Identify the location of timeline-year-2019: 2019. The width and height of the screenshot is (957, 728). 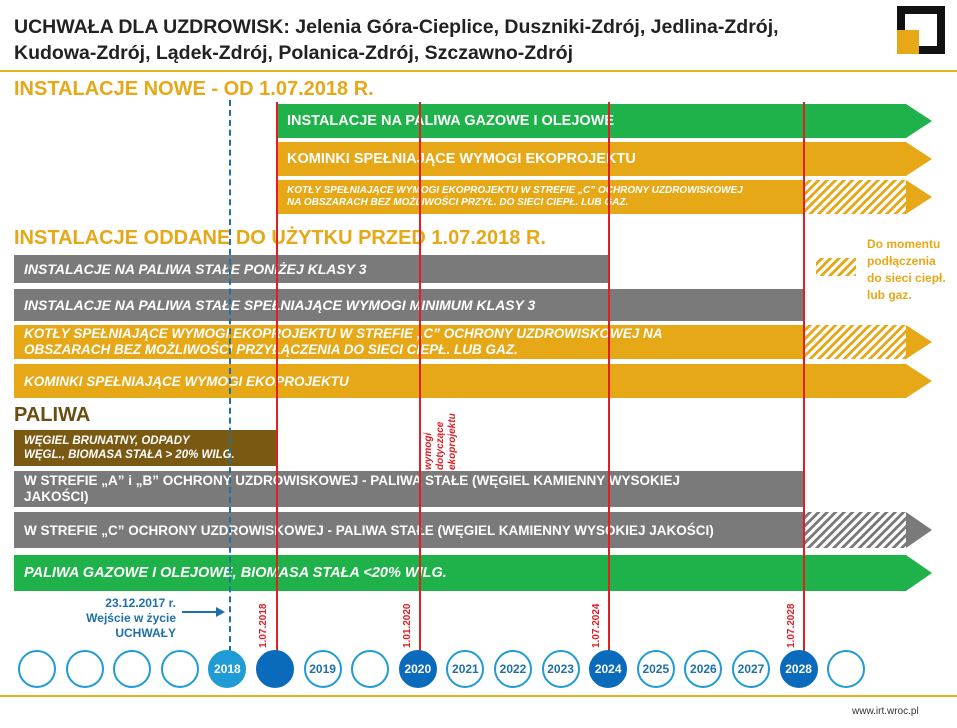
(322, 669).